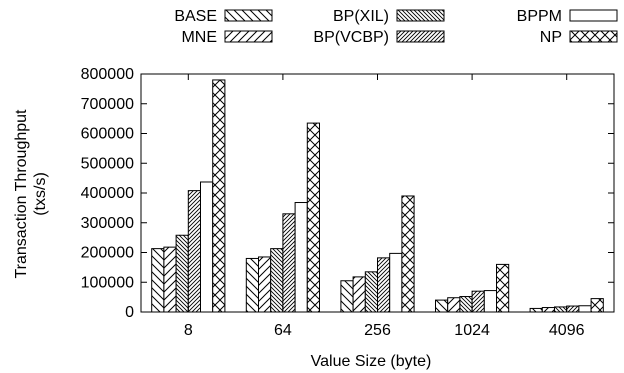 This screenshot has width=624, height=373. What do you see at coordinates (377, 330) in the screenshot?
I see `x-tick-label: 256` at bounding box center [377, 330].